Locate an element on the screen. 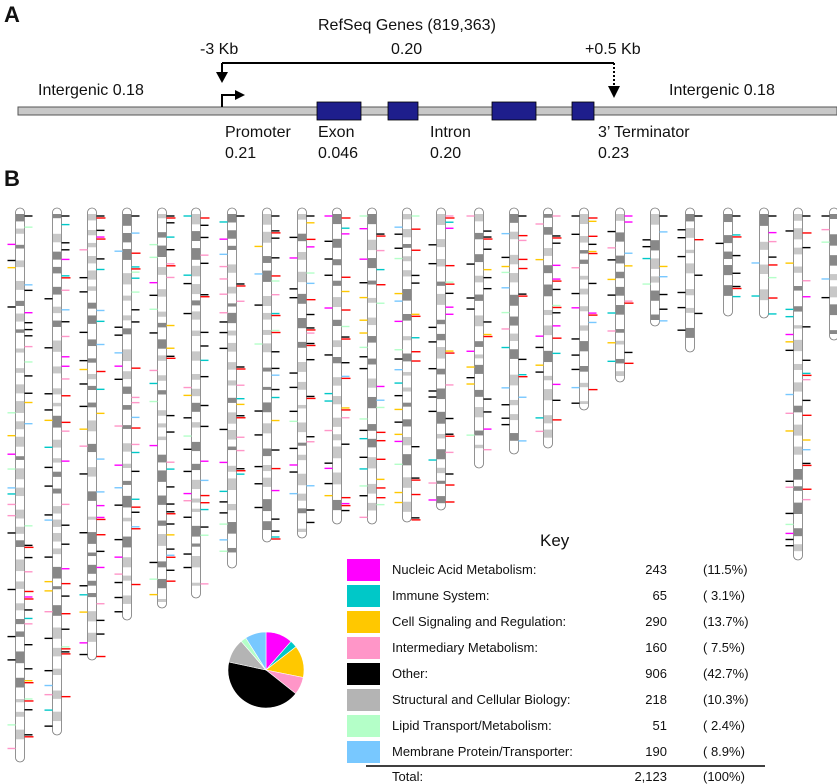 This screenshot has height=784, width=837. dna-line is located at coordinates (427, 111).